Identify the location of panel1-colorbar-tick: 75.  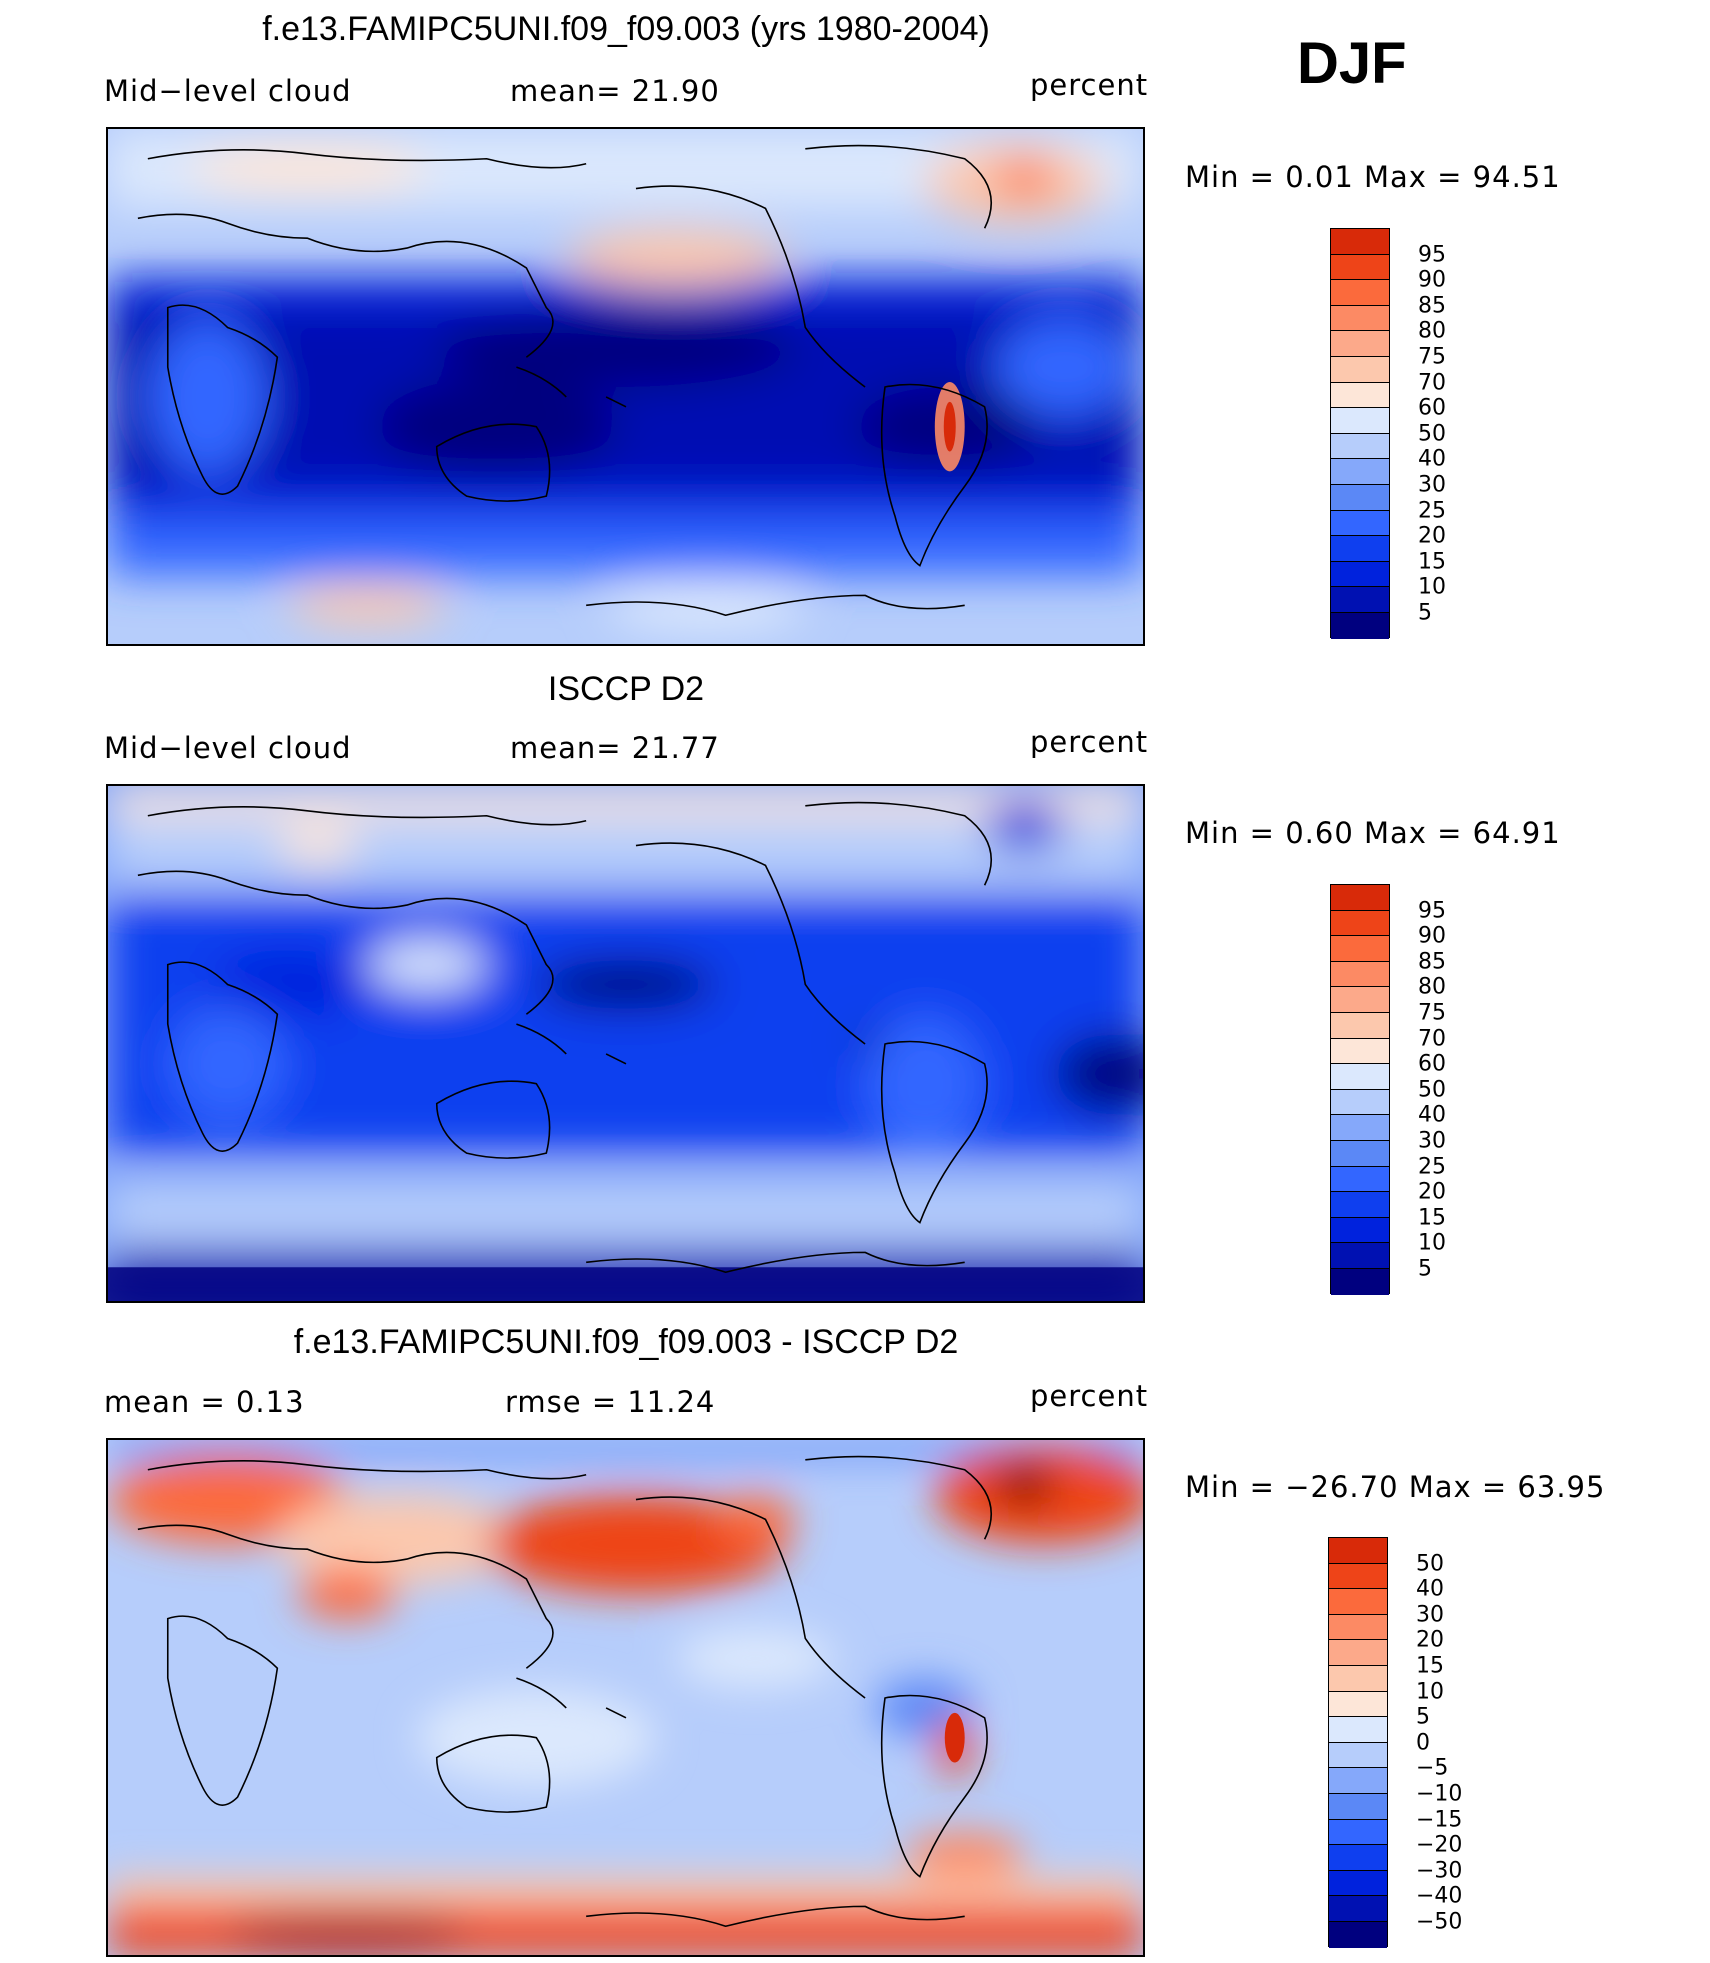
(1432, 357).